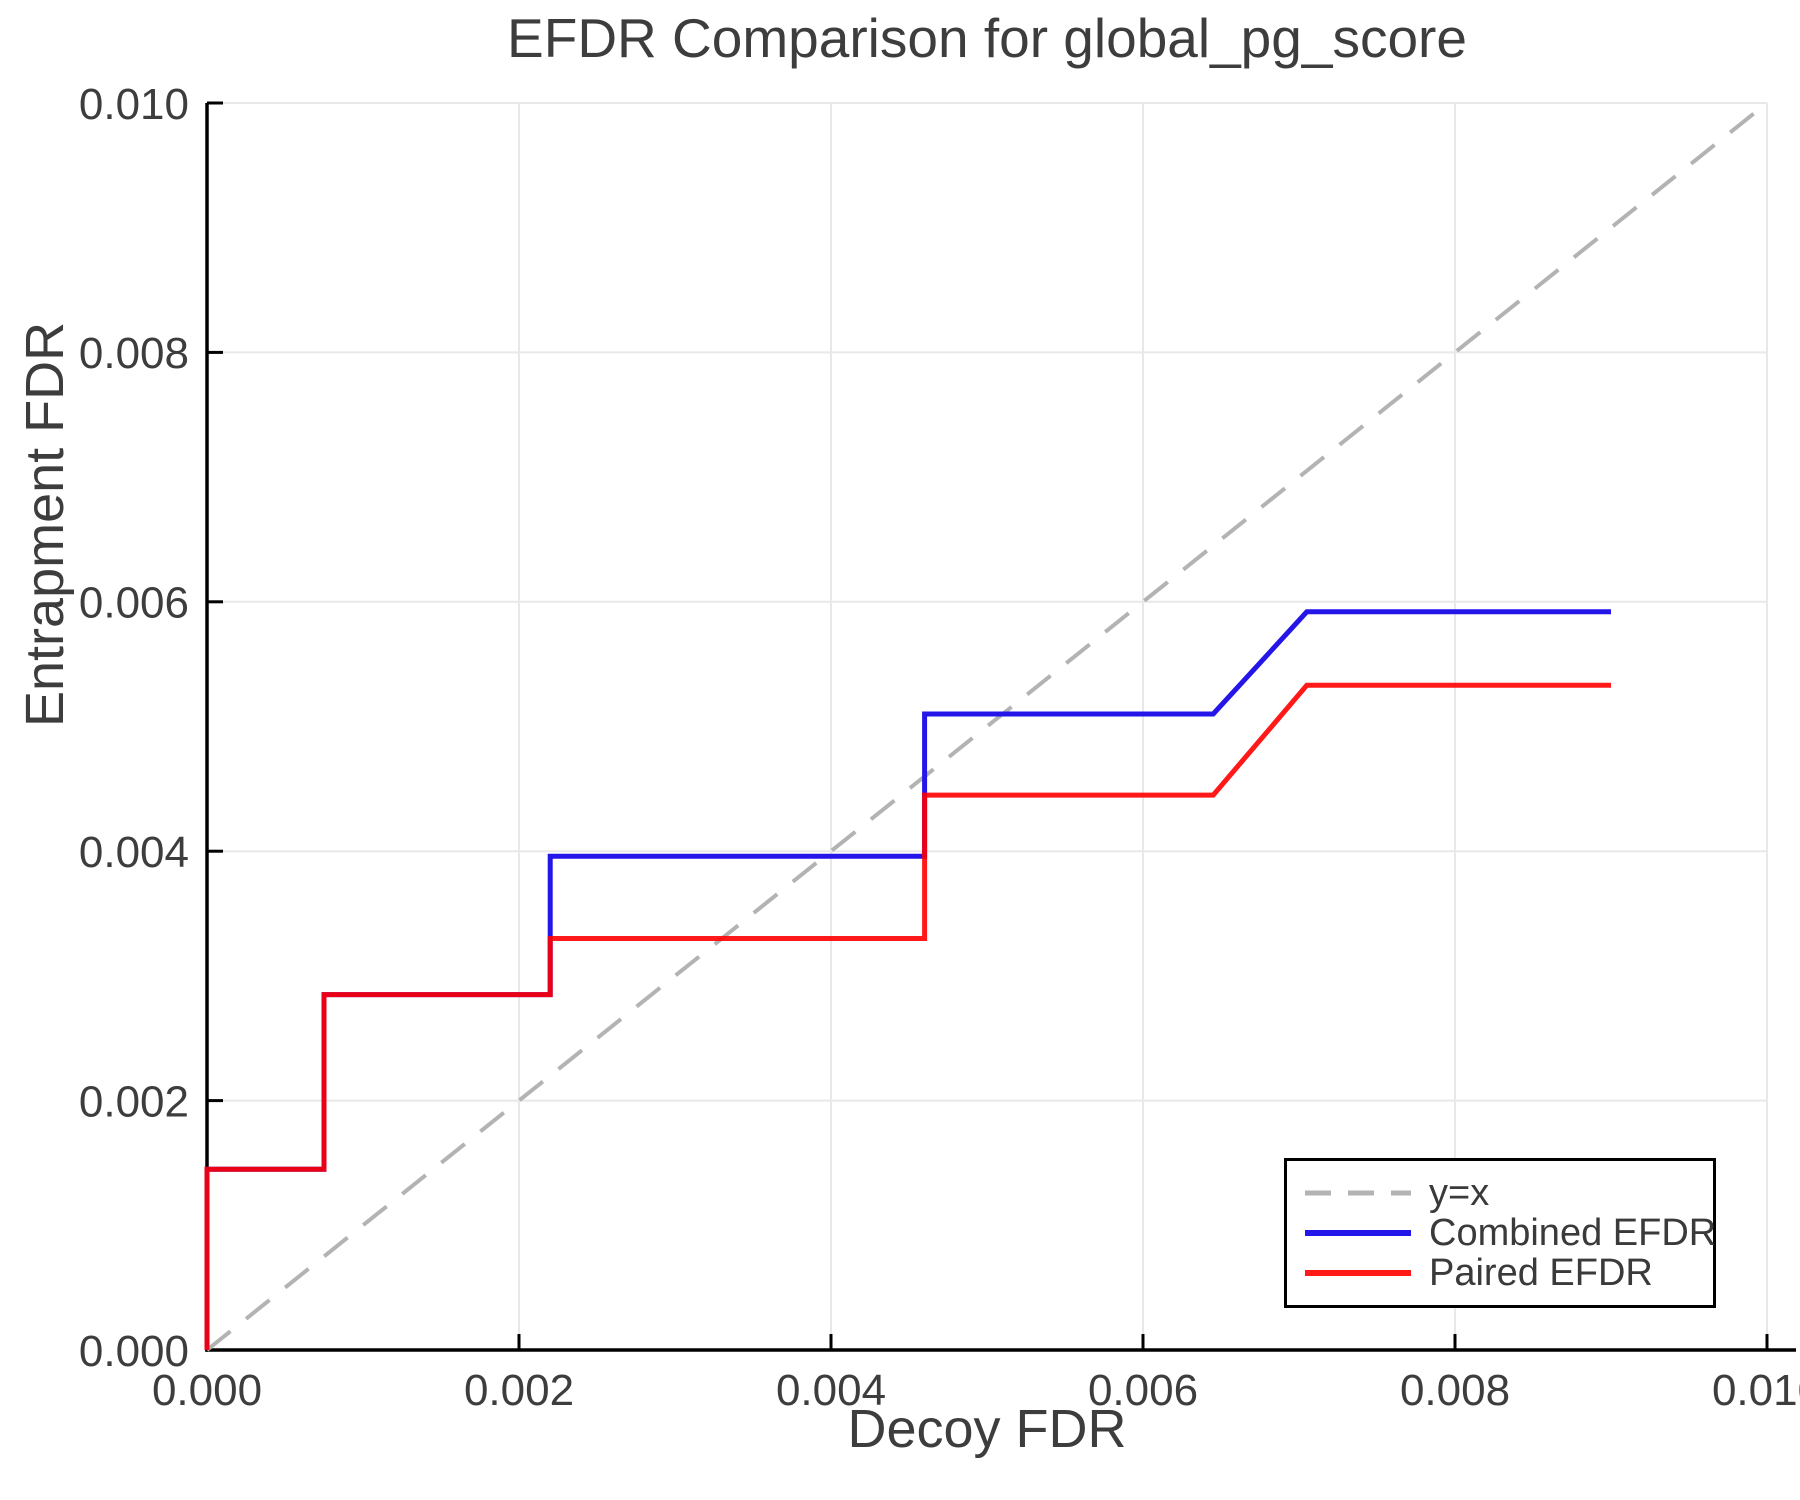 Image resolution: width=1800 pixels, height=1500 pixels. Describe the element at coordinates (134, 353) in the screenshot. I see `y-tick-label: 0.008` at that location.